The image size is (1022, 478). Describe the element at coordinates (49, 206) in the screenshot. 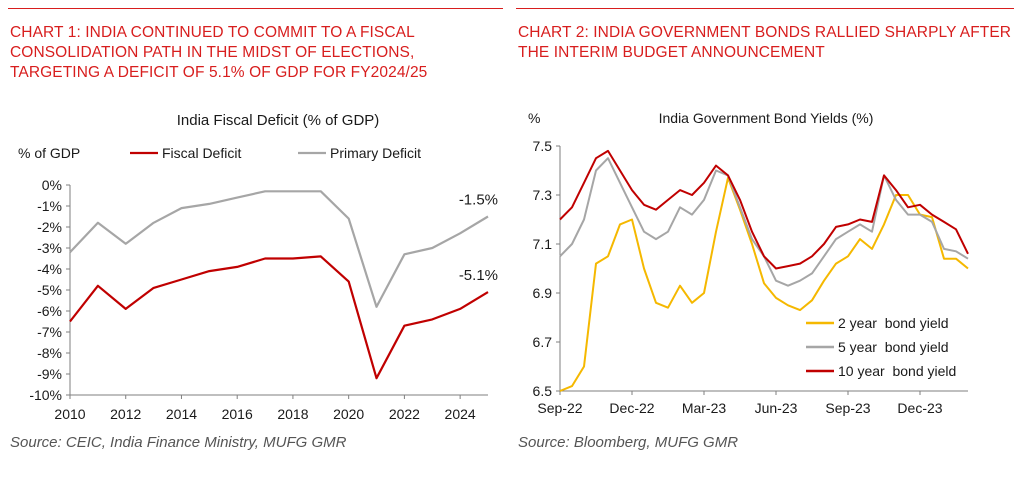

I see `chart1-y-tick-label: -1%` at that location.